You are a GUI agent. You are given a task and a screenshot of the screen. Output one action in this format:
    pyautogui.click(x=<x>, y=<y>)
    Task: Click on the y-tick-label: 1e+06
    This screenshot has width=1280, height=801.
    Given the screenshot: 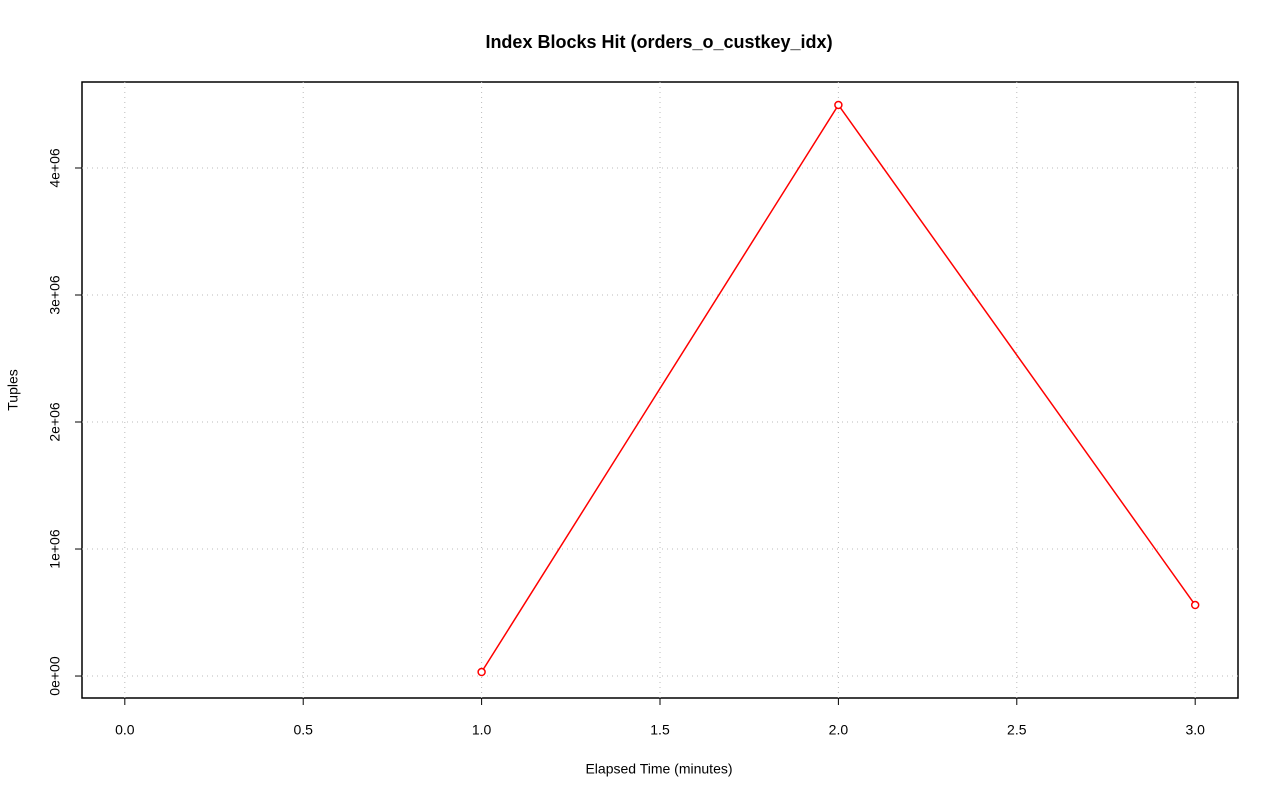 What is the action you would take?
    pyautogui.click(x=55, y=549)
    